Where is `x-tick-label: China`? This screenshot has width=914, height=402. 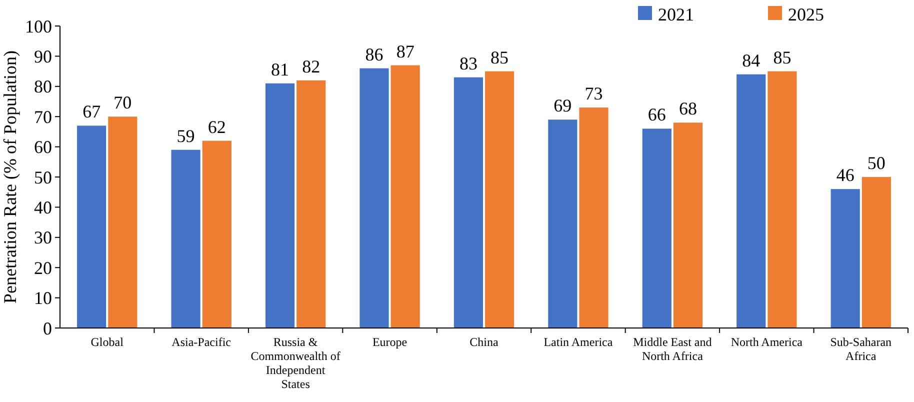 x-tick-label: China is located at coordinates (484, 342).